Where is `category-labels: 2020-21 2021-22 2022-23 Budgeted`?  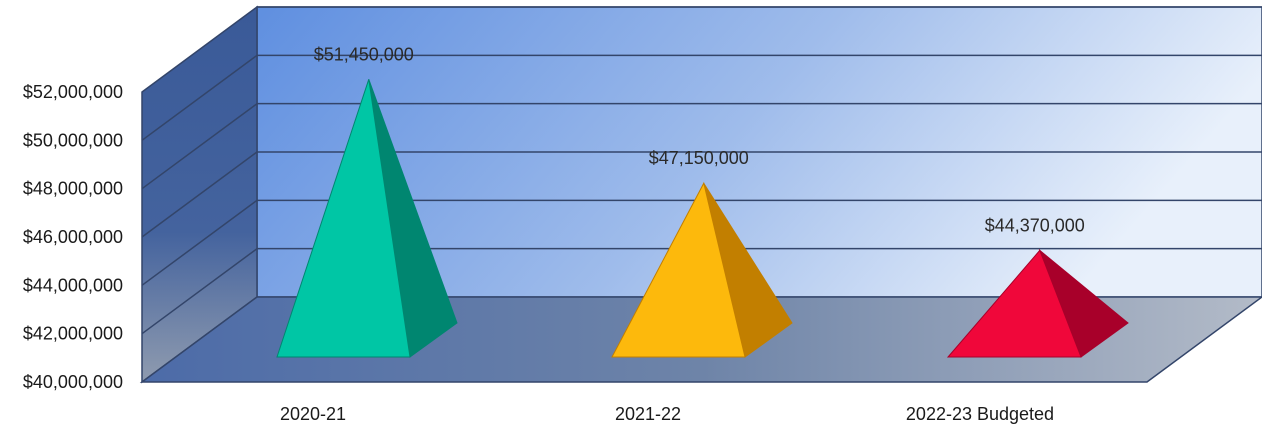
category-labels: 2020-21 2021-22 2022-23 Budgeted is located at coordinates (667, 414).